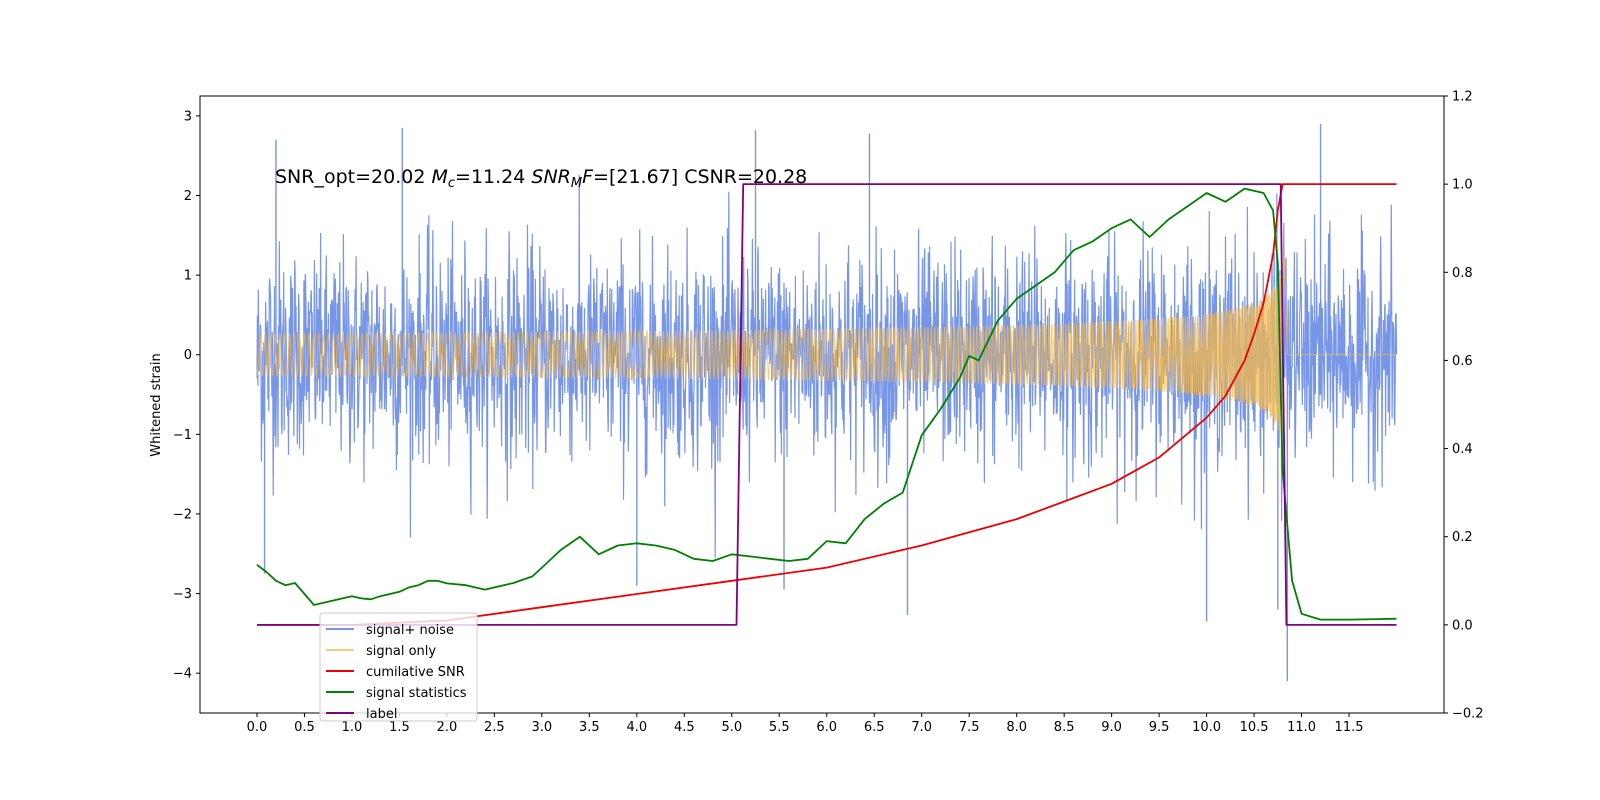  What do you see at coordinates (1462, 537) in the screenshot?
I see `y-right-tick-label: 0.2` at bounding box center [1462, 537].